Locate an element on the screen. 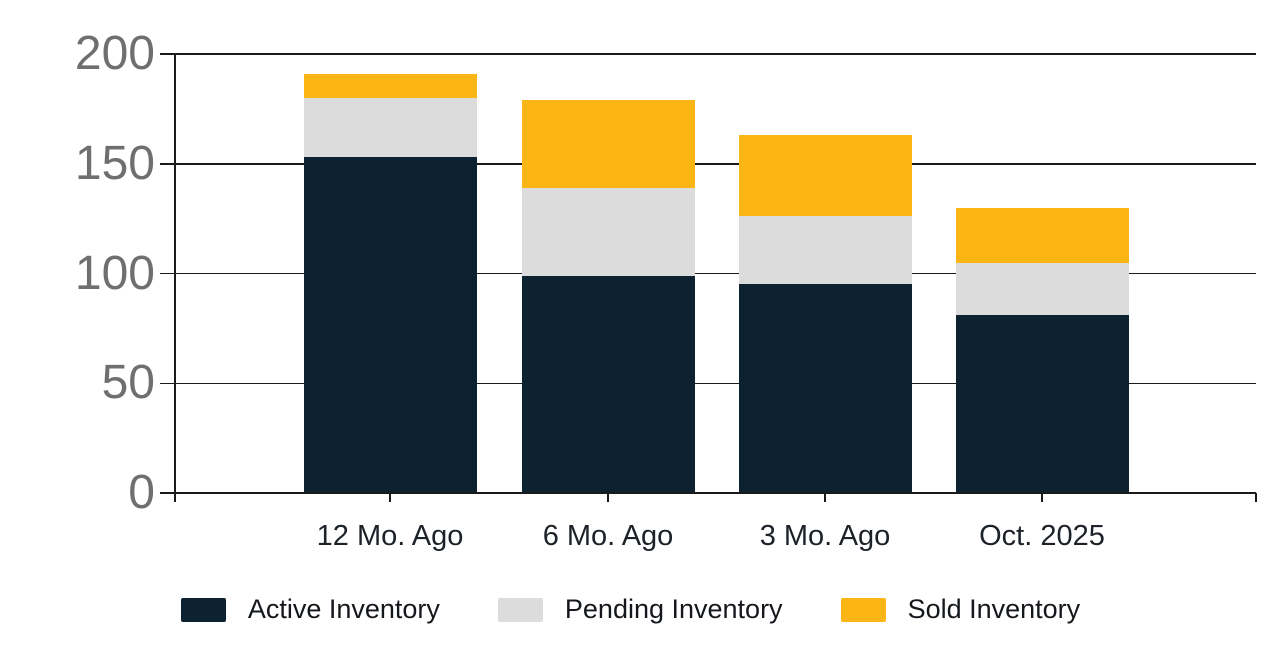  bar-segment-sold-inventory-6-mo-ago is located at coordinates (608, 144).